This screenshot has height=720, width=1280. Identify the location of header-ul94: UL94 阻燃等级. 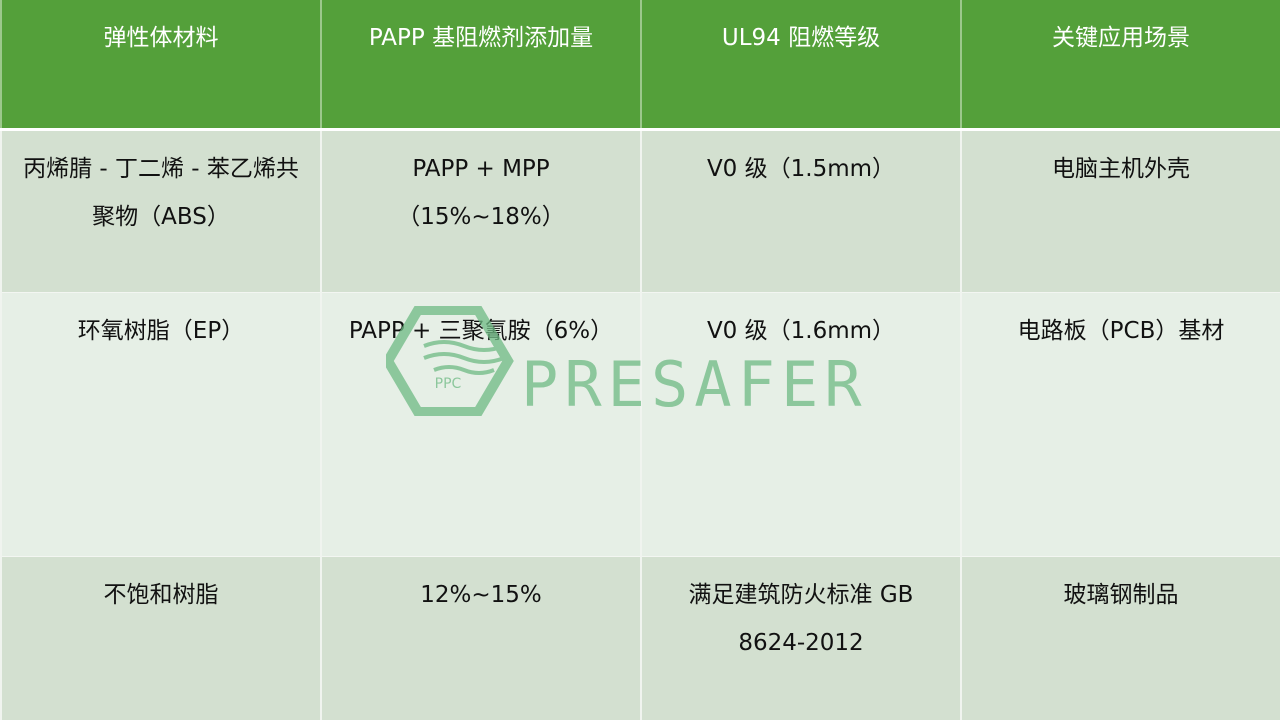
(801, 64).